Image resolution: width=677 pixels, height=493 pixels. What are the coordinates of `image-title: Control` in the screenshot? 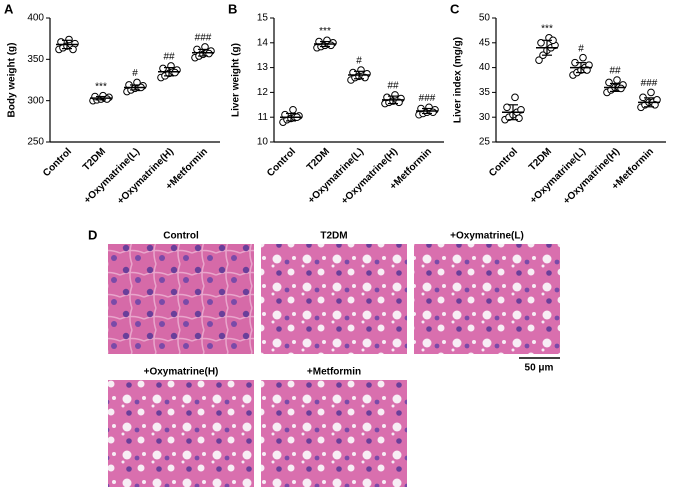 It's located at (181, 236).